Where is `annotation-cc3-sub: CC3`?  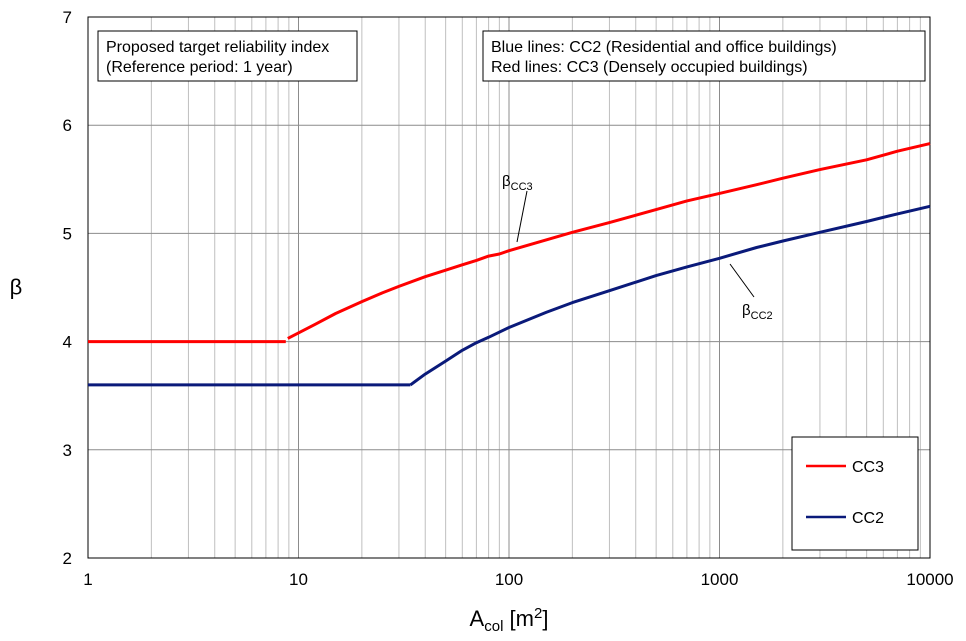
annotation-cc3-sub: CC3 is located at coordinates (522, 187).